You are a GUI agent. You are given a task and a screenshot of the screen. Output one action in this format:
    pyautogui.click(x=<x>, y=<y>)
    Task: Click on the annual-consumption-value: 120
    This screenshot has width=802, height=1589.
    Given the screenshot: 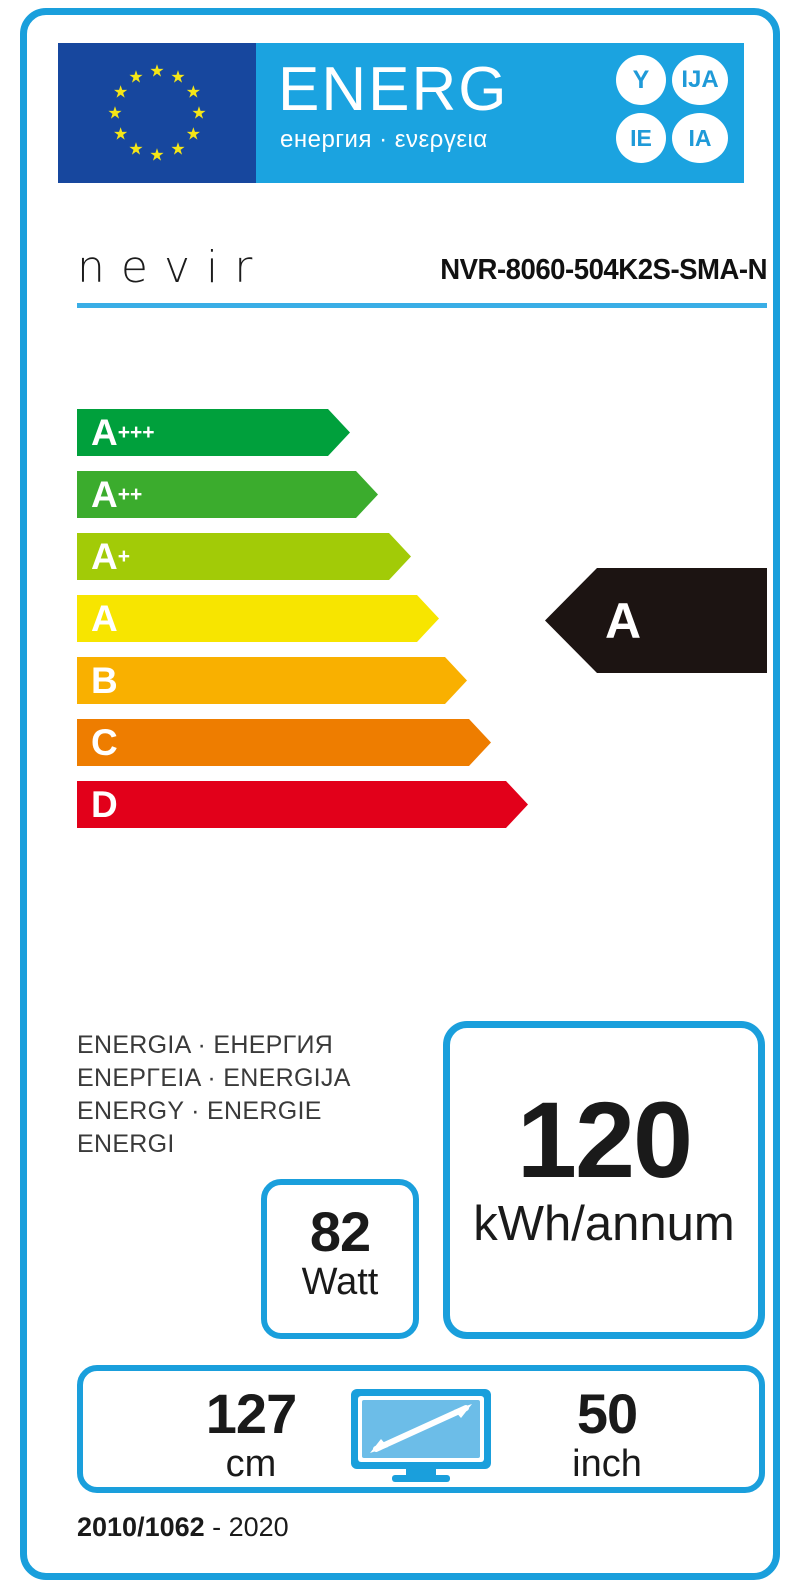 What is the action you would take?
    pyautogui.click(x=604, y=1139)
    